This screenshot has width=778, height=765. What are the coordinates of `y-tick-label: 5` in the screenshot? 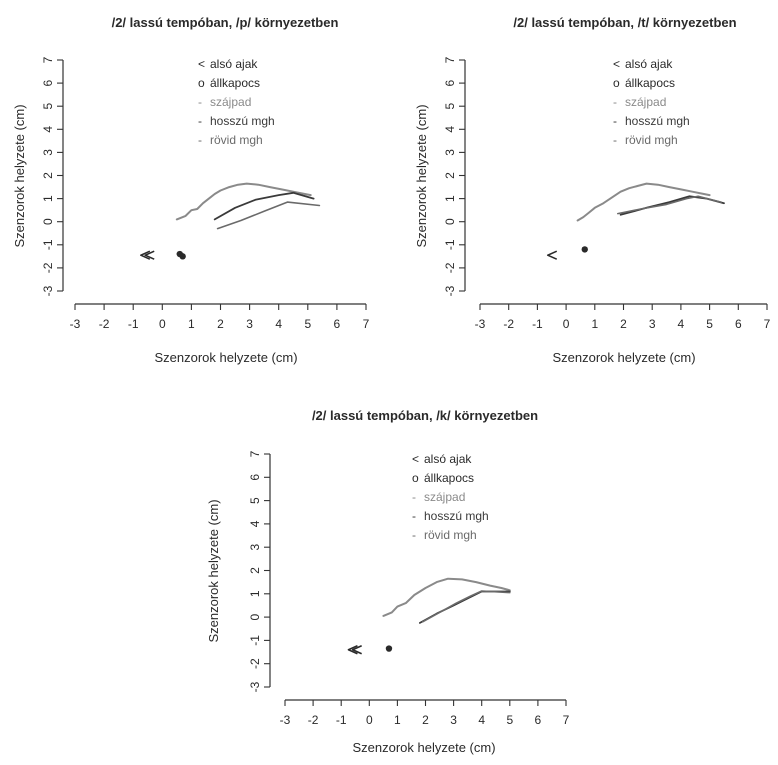 It's located at (255, 500).